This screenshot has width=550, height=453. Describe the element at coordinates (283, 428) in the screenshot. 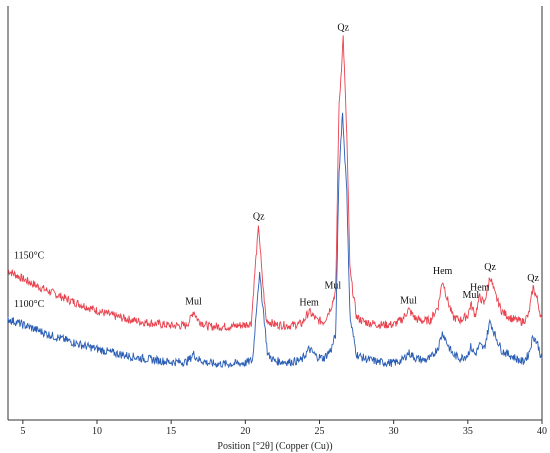

I see `x-ticks: 5 10 15 20 25 30 35 40` at that location.